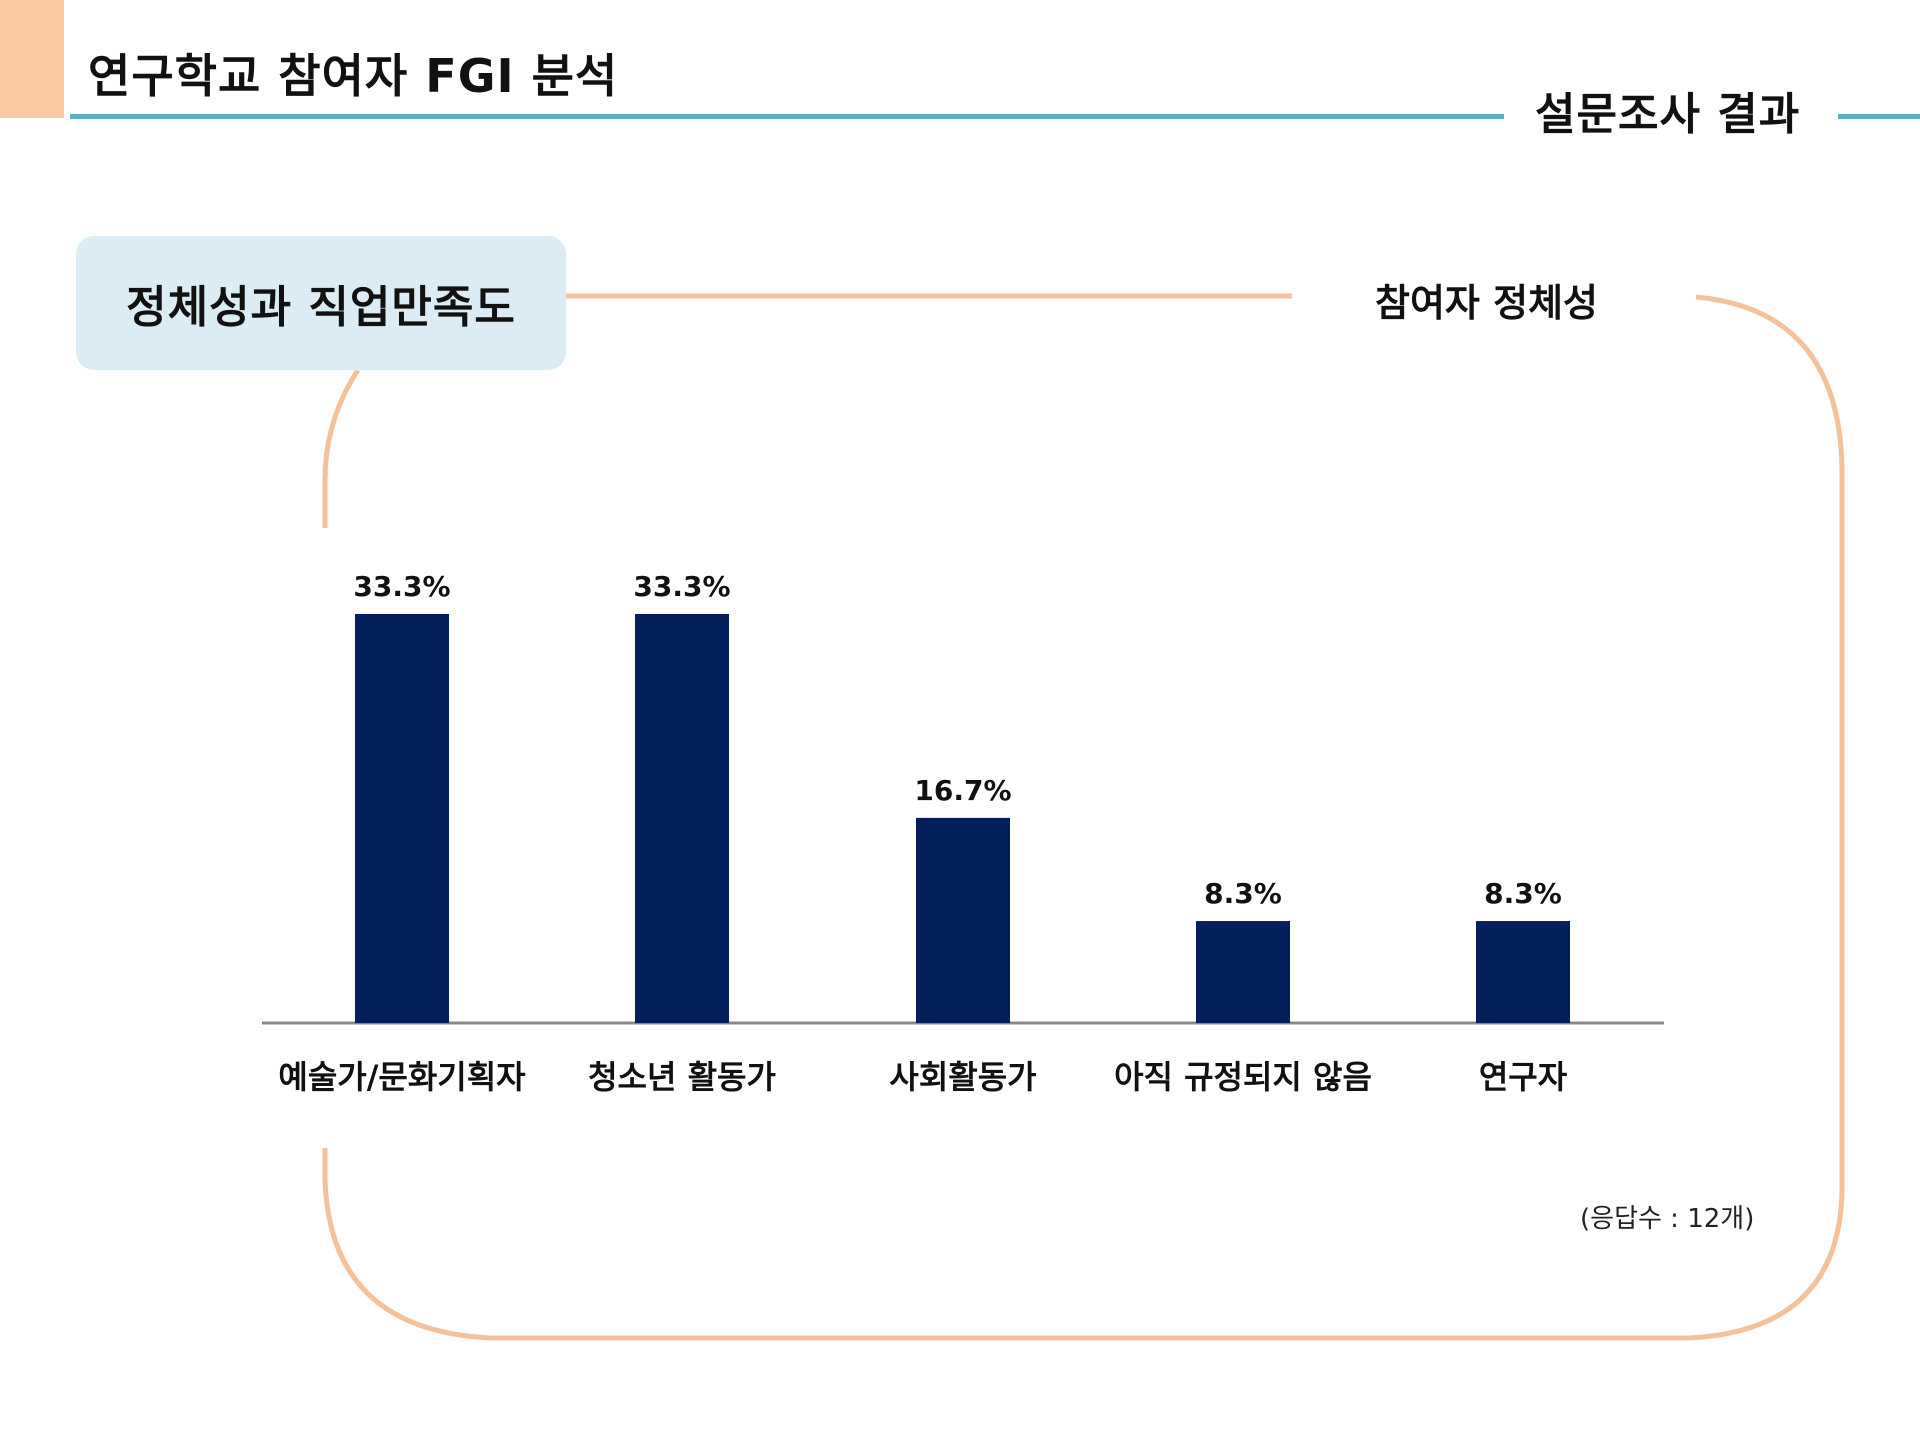 The image size is (1920, 1440). What do you see at coordinates (1243, 893) in the screenshot?
I see `data-label-4: 8.3%` at bounding box center [1243, 893].